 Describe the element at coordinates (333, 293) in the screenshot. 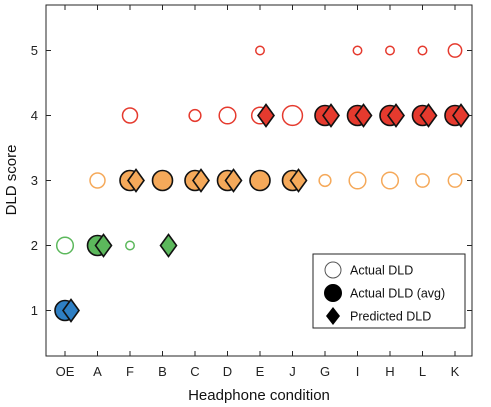

I see `legend-filled-circle-icon` at that location.